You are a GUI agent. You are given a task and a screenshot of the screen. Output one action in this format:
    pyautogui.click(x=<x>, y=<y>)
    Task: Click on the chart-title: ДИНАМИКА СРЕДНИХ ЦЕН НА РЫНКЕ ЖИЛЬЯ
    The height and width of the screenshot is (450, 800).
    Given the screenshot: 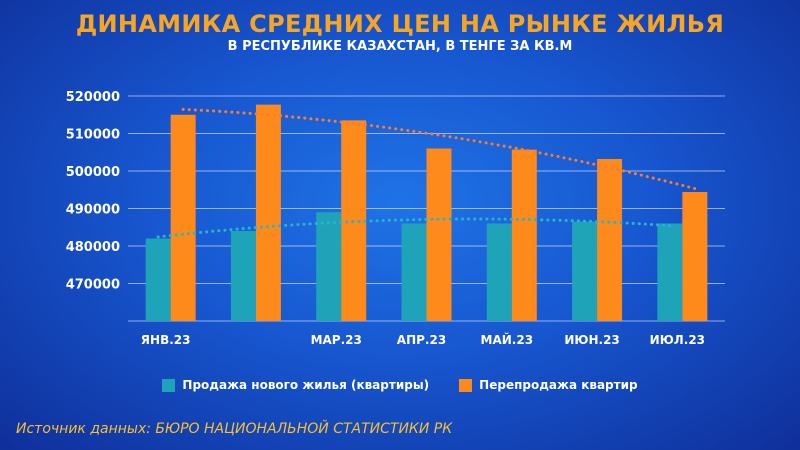 What is the action you would take?
    pyautogui.click(x=400, y=24)
    